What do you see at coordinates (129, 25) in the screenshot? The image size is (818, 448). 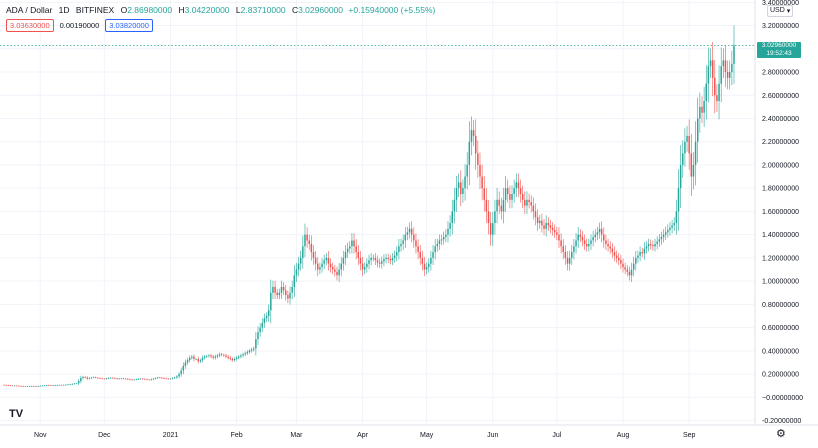 I see `buy-price-button: 3.03820000` at bounding box center [129, 25].